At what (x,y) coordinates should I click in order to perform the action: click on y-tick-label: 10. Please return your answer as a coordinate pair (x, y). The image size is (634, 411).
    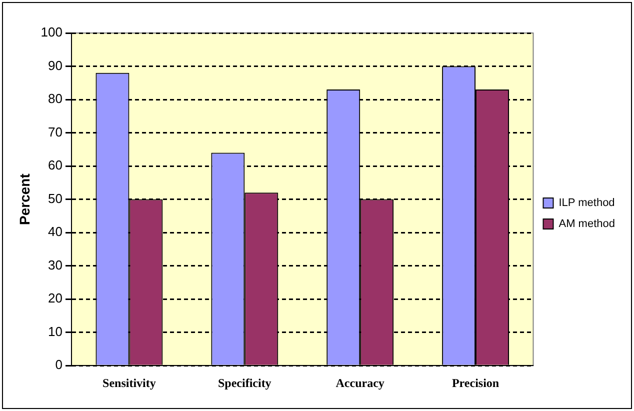
    Looking at the image, I should click on (55, 331).